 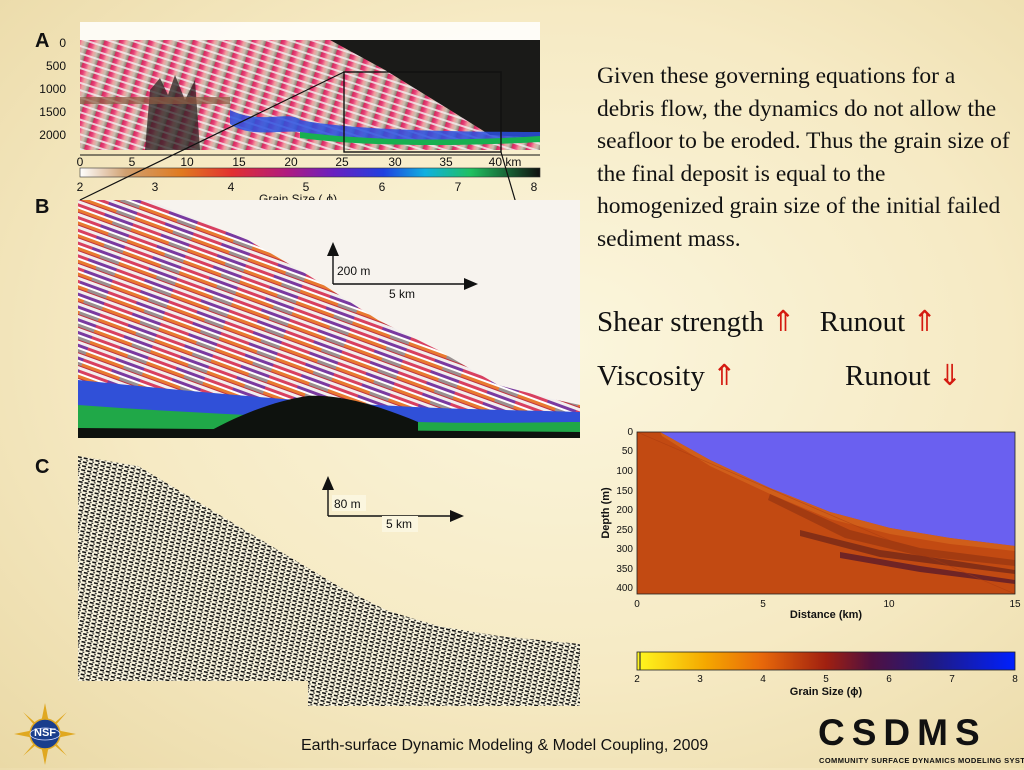 I want to click on model-depth-tick: 0, so click(x=630, y=432).